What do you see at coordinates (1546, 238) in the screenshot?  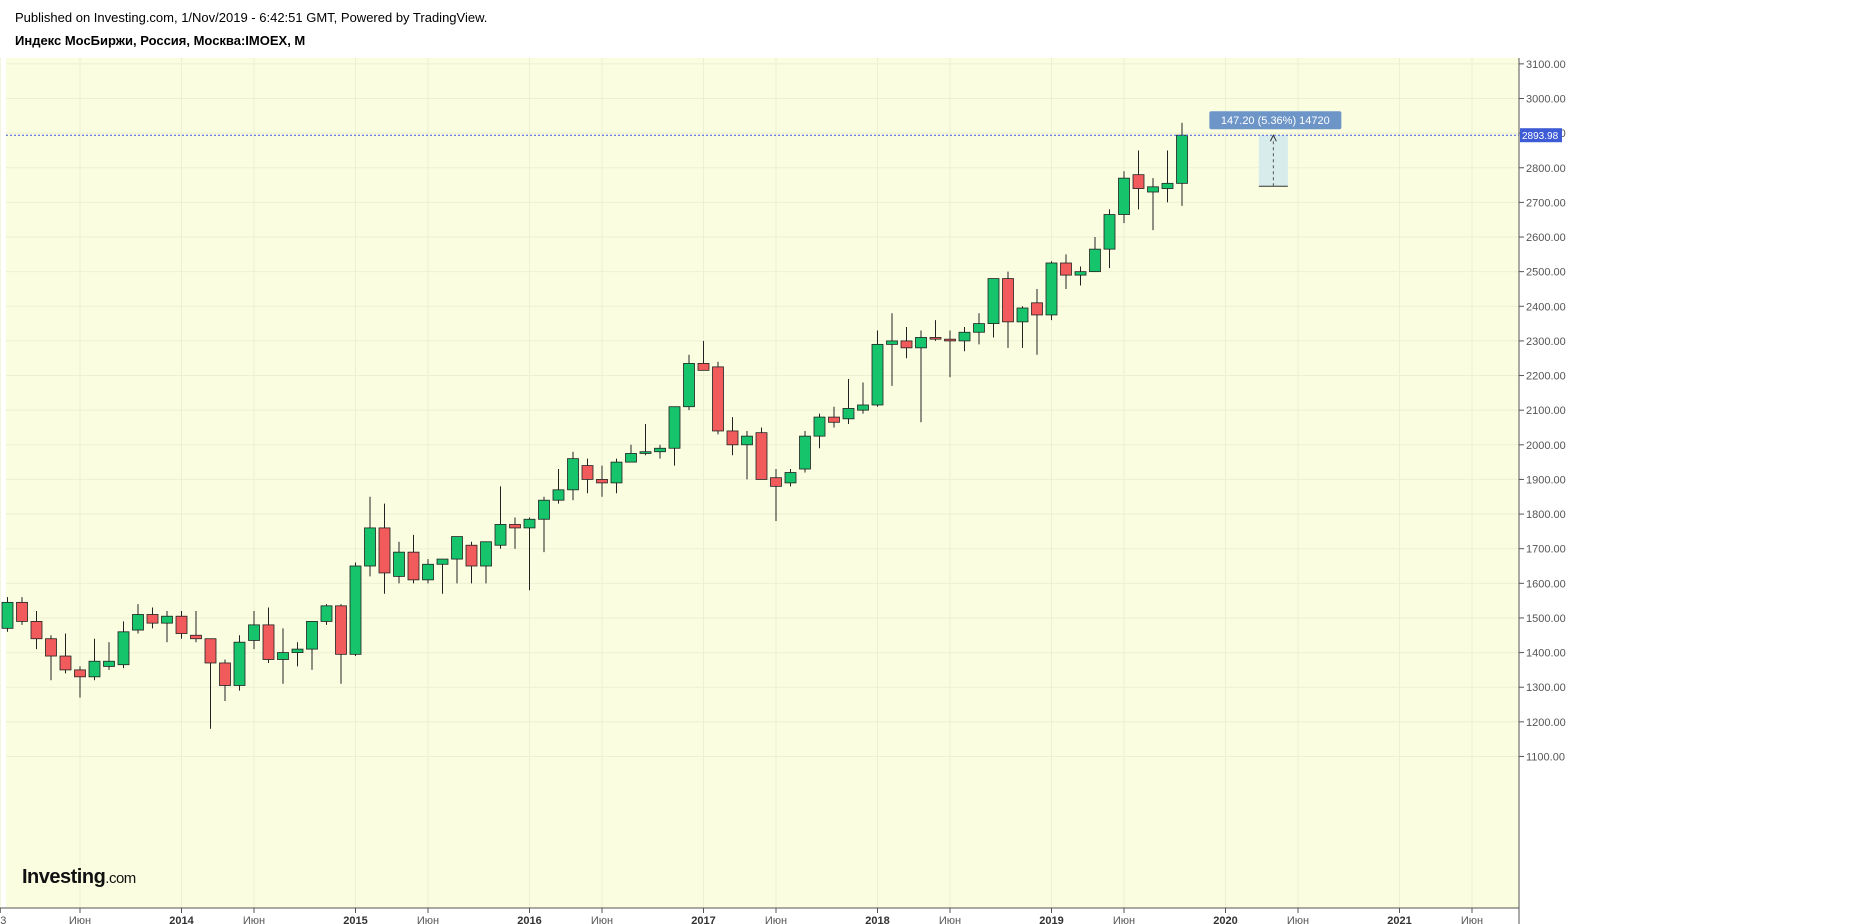 I see `y-tick-label: 2600.00` at bounding box center [1546, 238].